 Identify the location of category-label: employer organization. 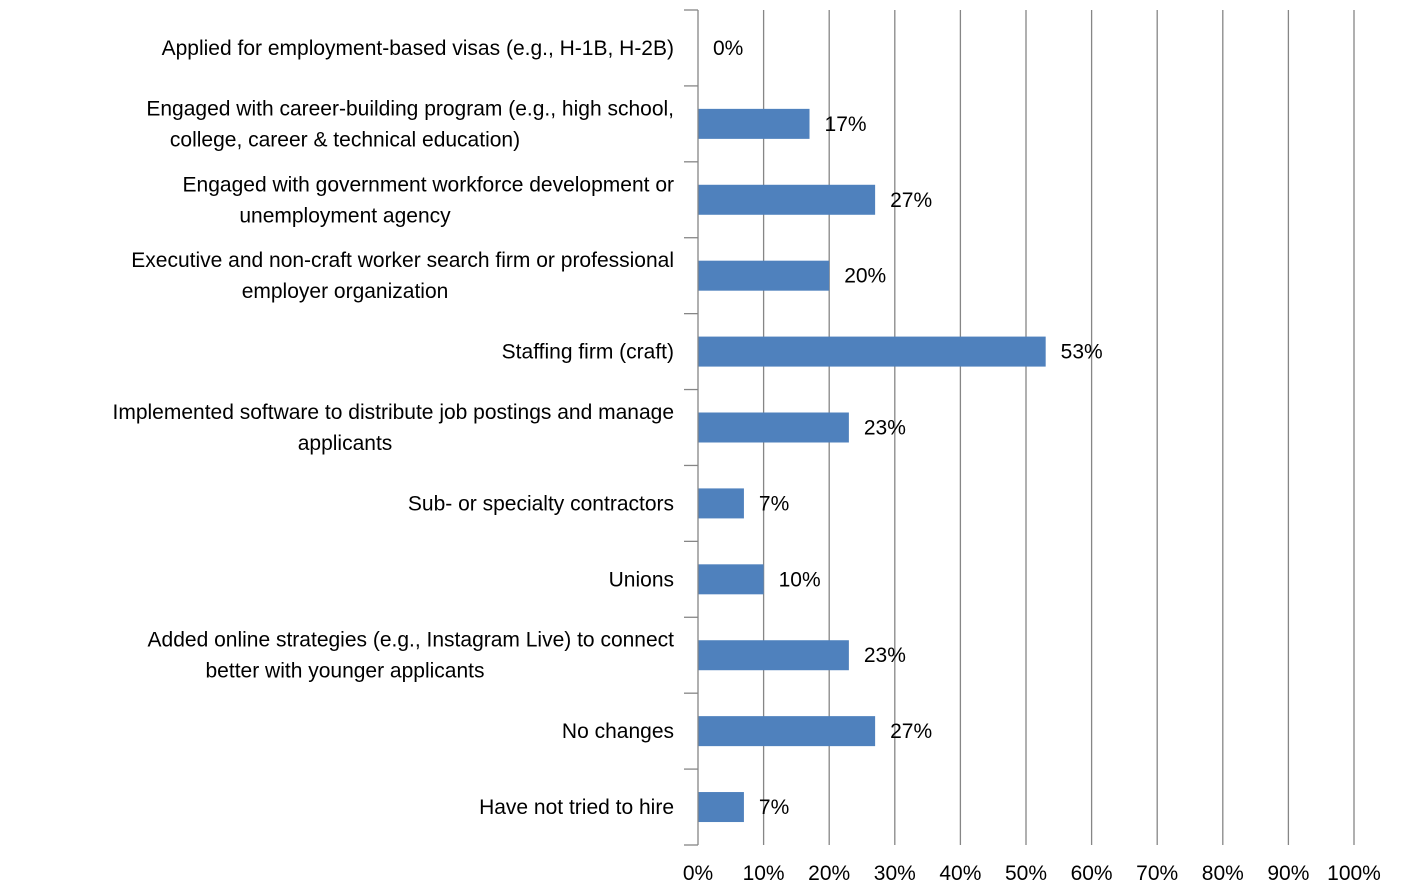
(345, 291).